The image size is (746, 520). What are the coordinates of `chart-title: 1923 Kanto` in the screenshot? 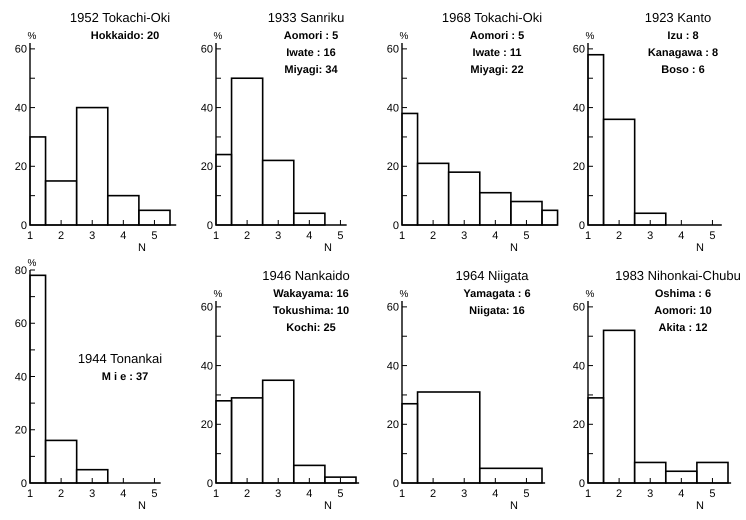 It's located at (678, 17).